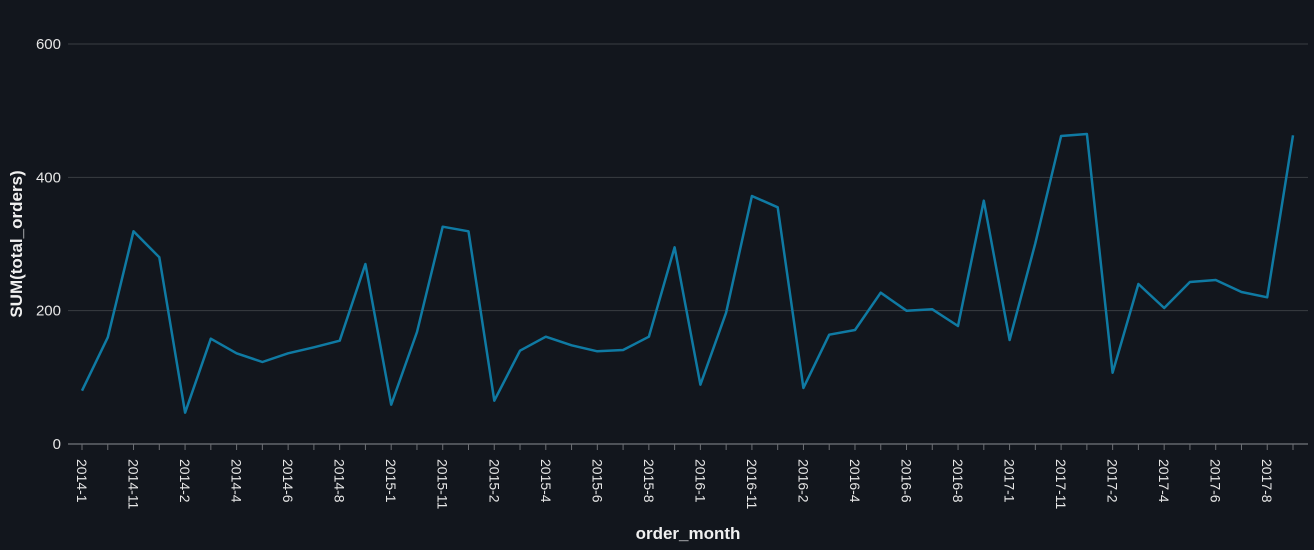  Describe the element at coordinates (597, 481) in the screenshot. I see `x-tick-label: 2015-6` at that location.